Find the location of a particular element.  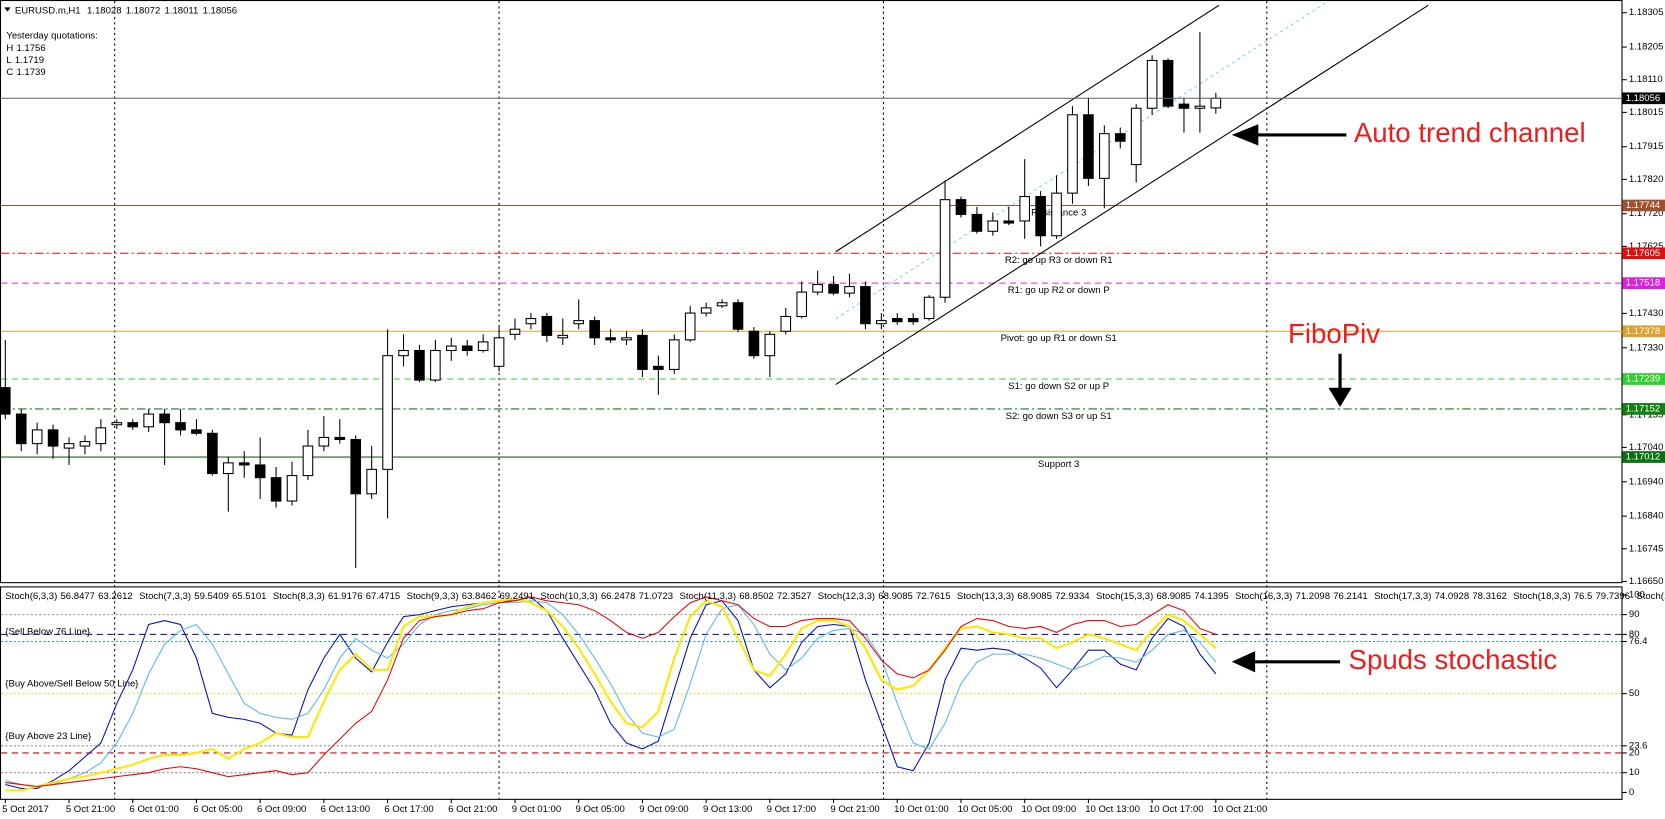

menu-triangle is located at coordinates (7, 9).